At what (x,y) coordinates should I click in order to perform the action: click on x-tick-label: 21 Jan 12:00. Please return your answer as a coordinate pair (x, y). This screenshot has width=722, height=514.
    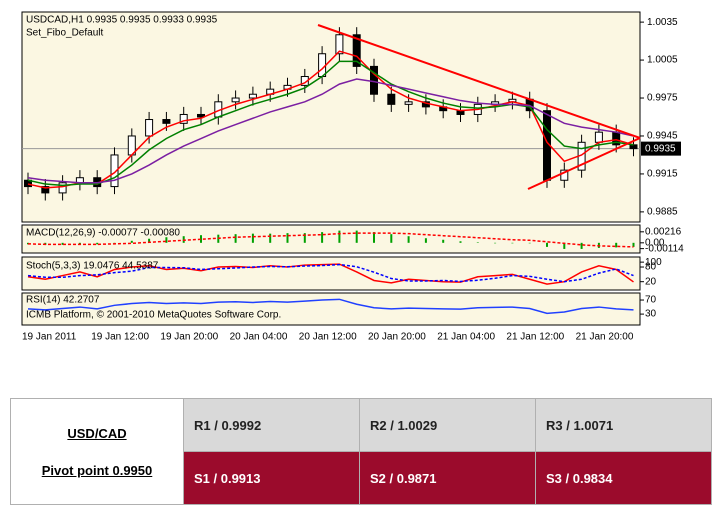
    Looking at the image, I should click on (535, 337).